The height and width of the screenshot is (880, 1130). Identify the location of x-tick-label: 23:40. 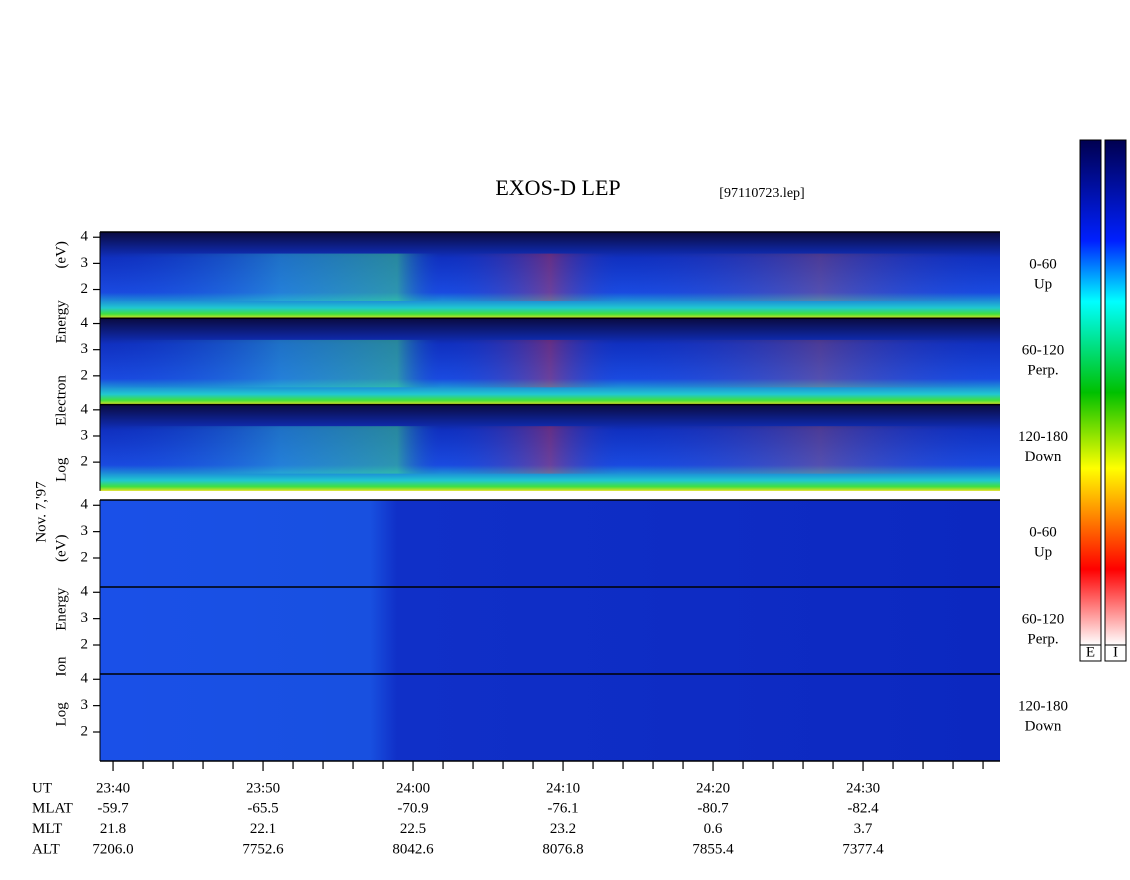
(113, 788).